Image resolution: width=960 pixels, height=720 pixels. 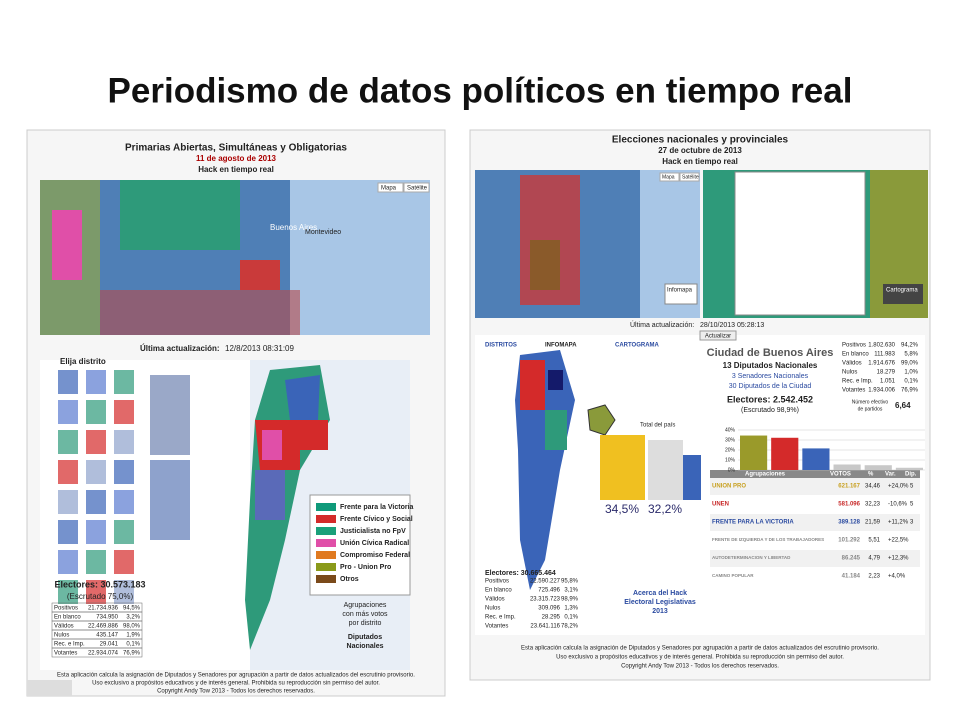 What do you see at coordinates (570, 627) in the screenshot?
I see `label: 78,2%` at bounding box center [570, 627].